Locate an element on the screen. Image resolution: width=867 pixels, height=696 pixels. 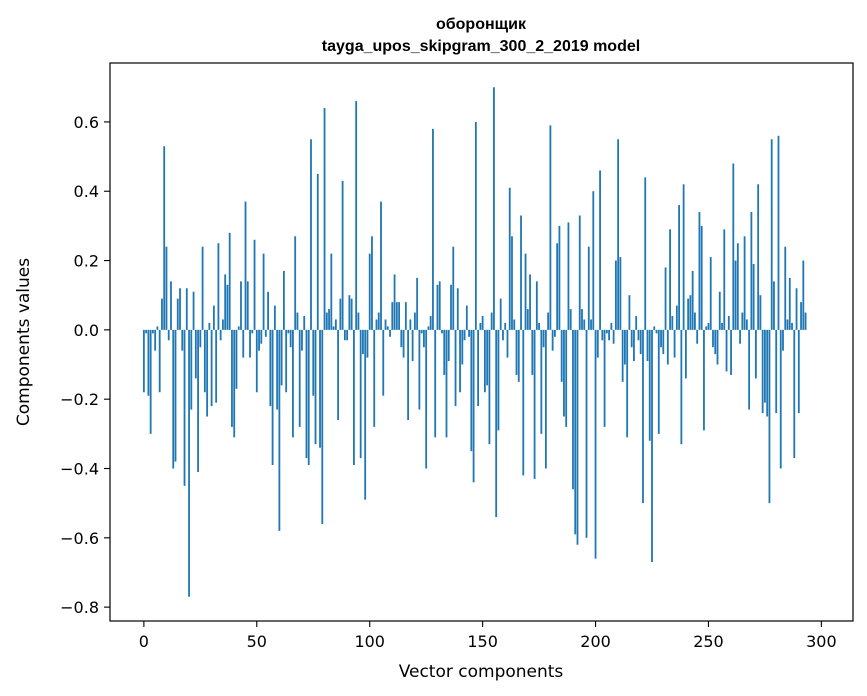
x-axis-ticks: 0 50 100 150 200 250 300 is located at coordinates (488, 636).